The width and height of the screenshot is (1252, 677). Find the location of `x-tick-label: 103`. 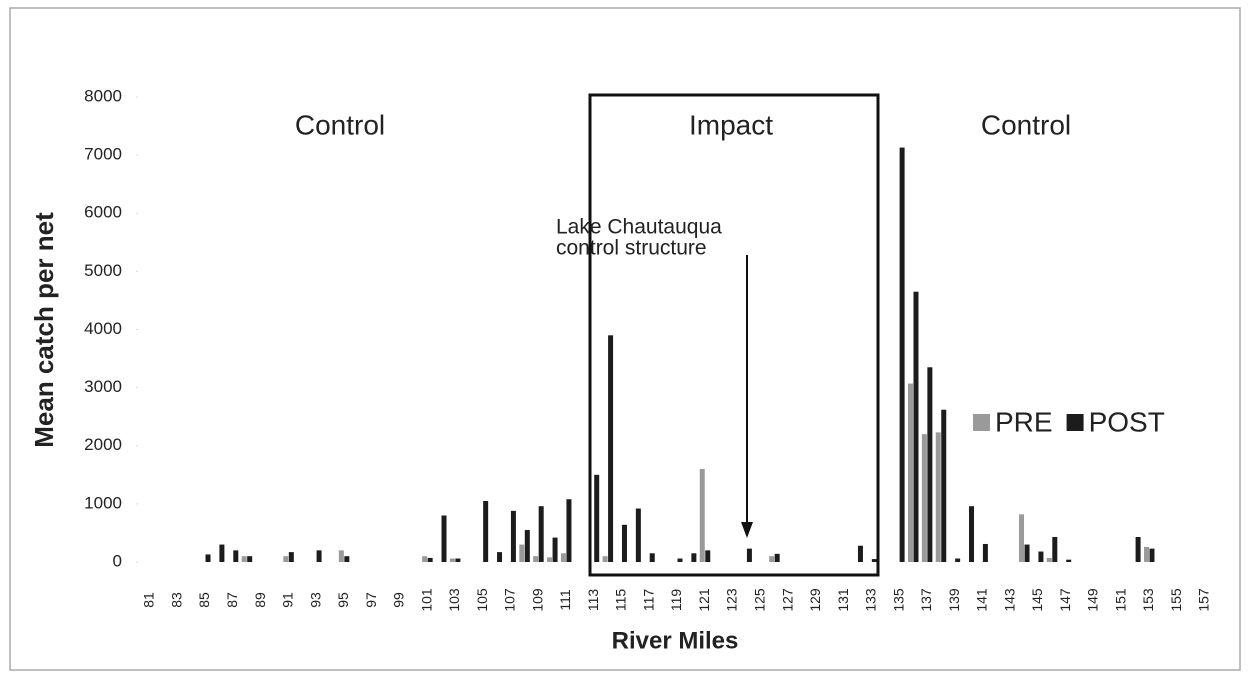

x-tick-label: 103 is located at coordinates (454, 600).